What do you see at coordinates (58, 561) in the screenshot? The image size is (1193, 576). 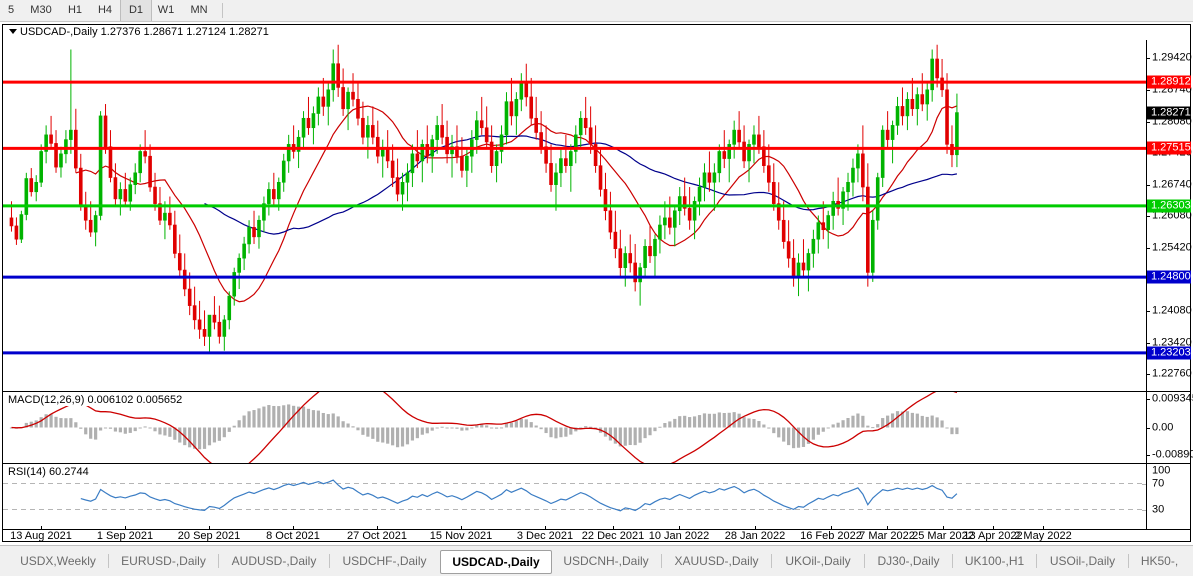 I see `chart-tab-usdxweekly: USDX,Weekly` at bounding box center [58, 561].